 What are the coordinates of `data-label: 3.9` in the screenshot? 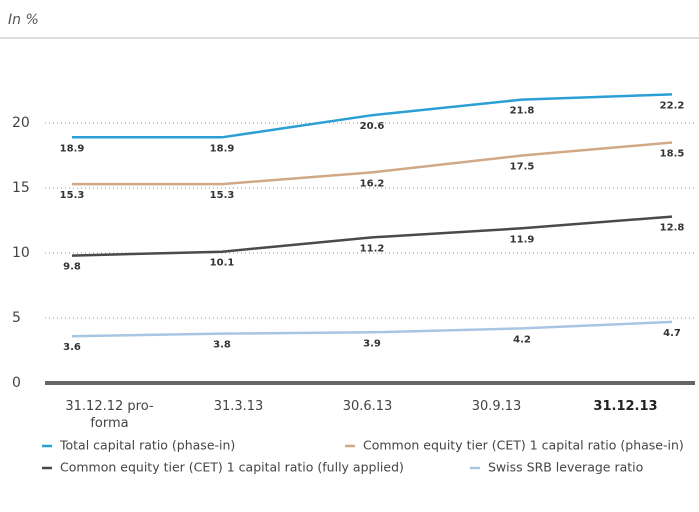 It's located at (372, 343).